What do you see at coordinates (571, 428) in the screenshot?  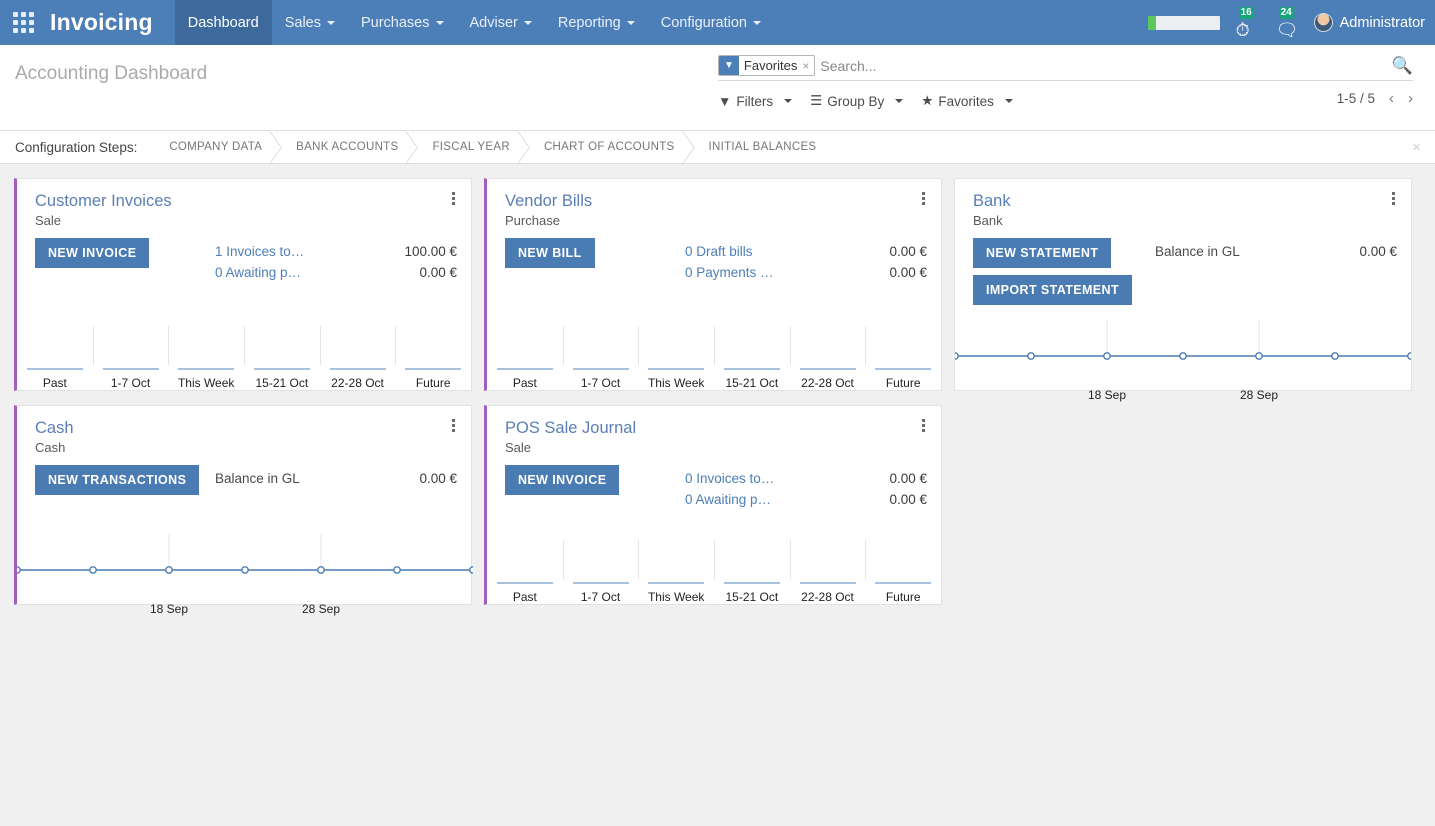 I see `card-title: POS Sale Journal` at bounding box center [571, 428].